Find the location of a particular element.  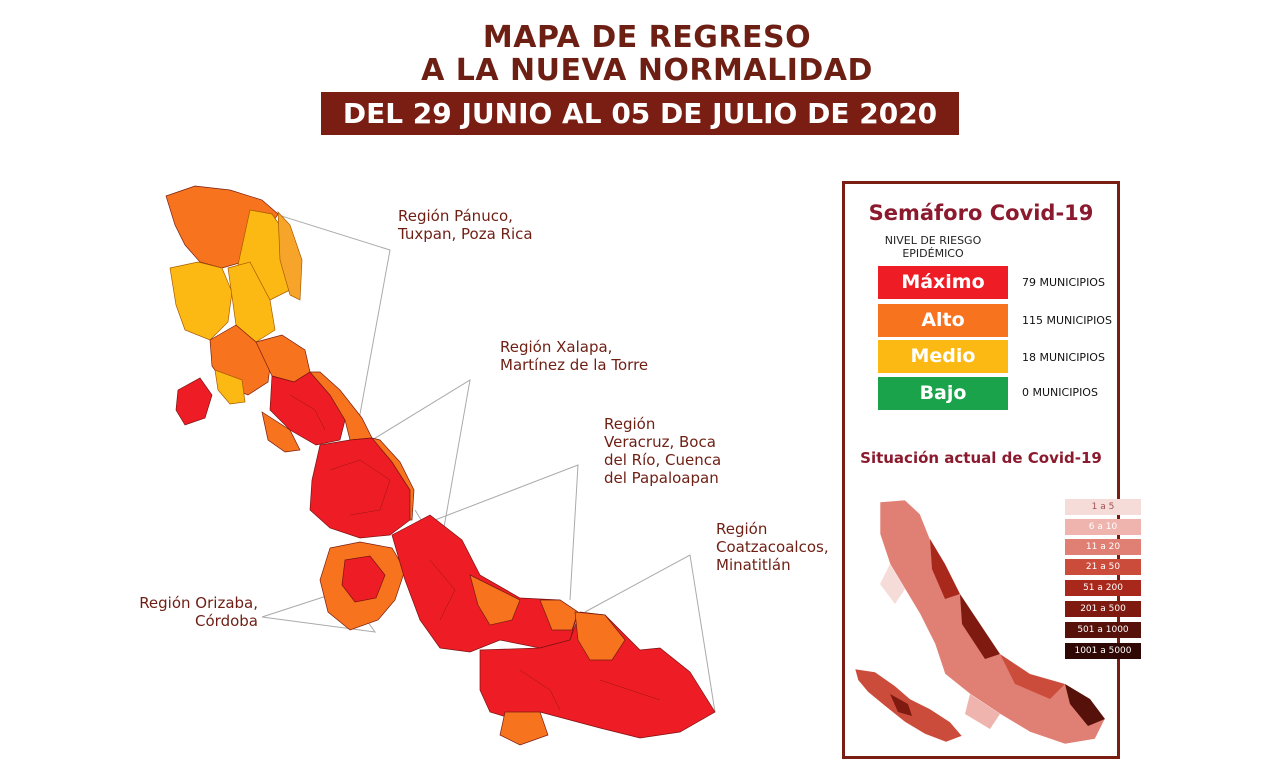

region-label-coatzacoalcos: Región Coatzacoalcos, Minatitlán is located at coordinates (772, 547).